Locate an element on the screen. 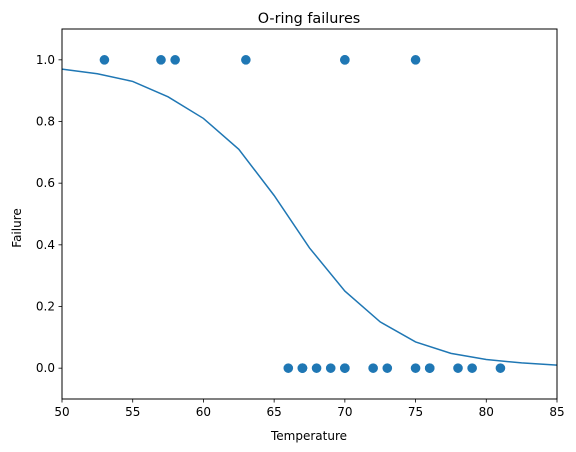  x-tick-label: 70 is located at coordinates (344, 412).